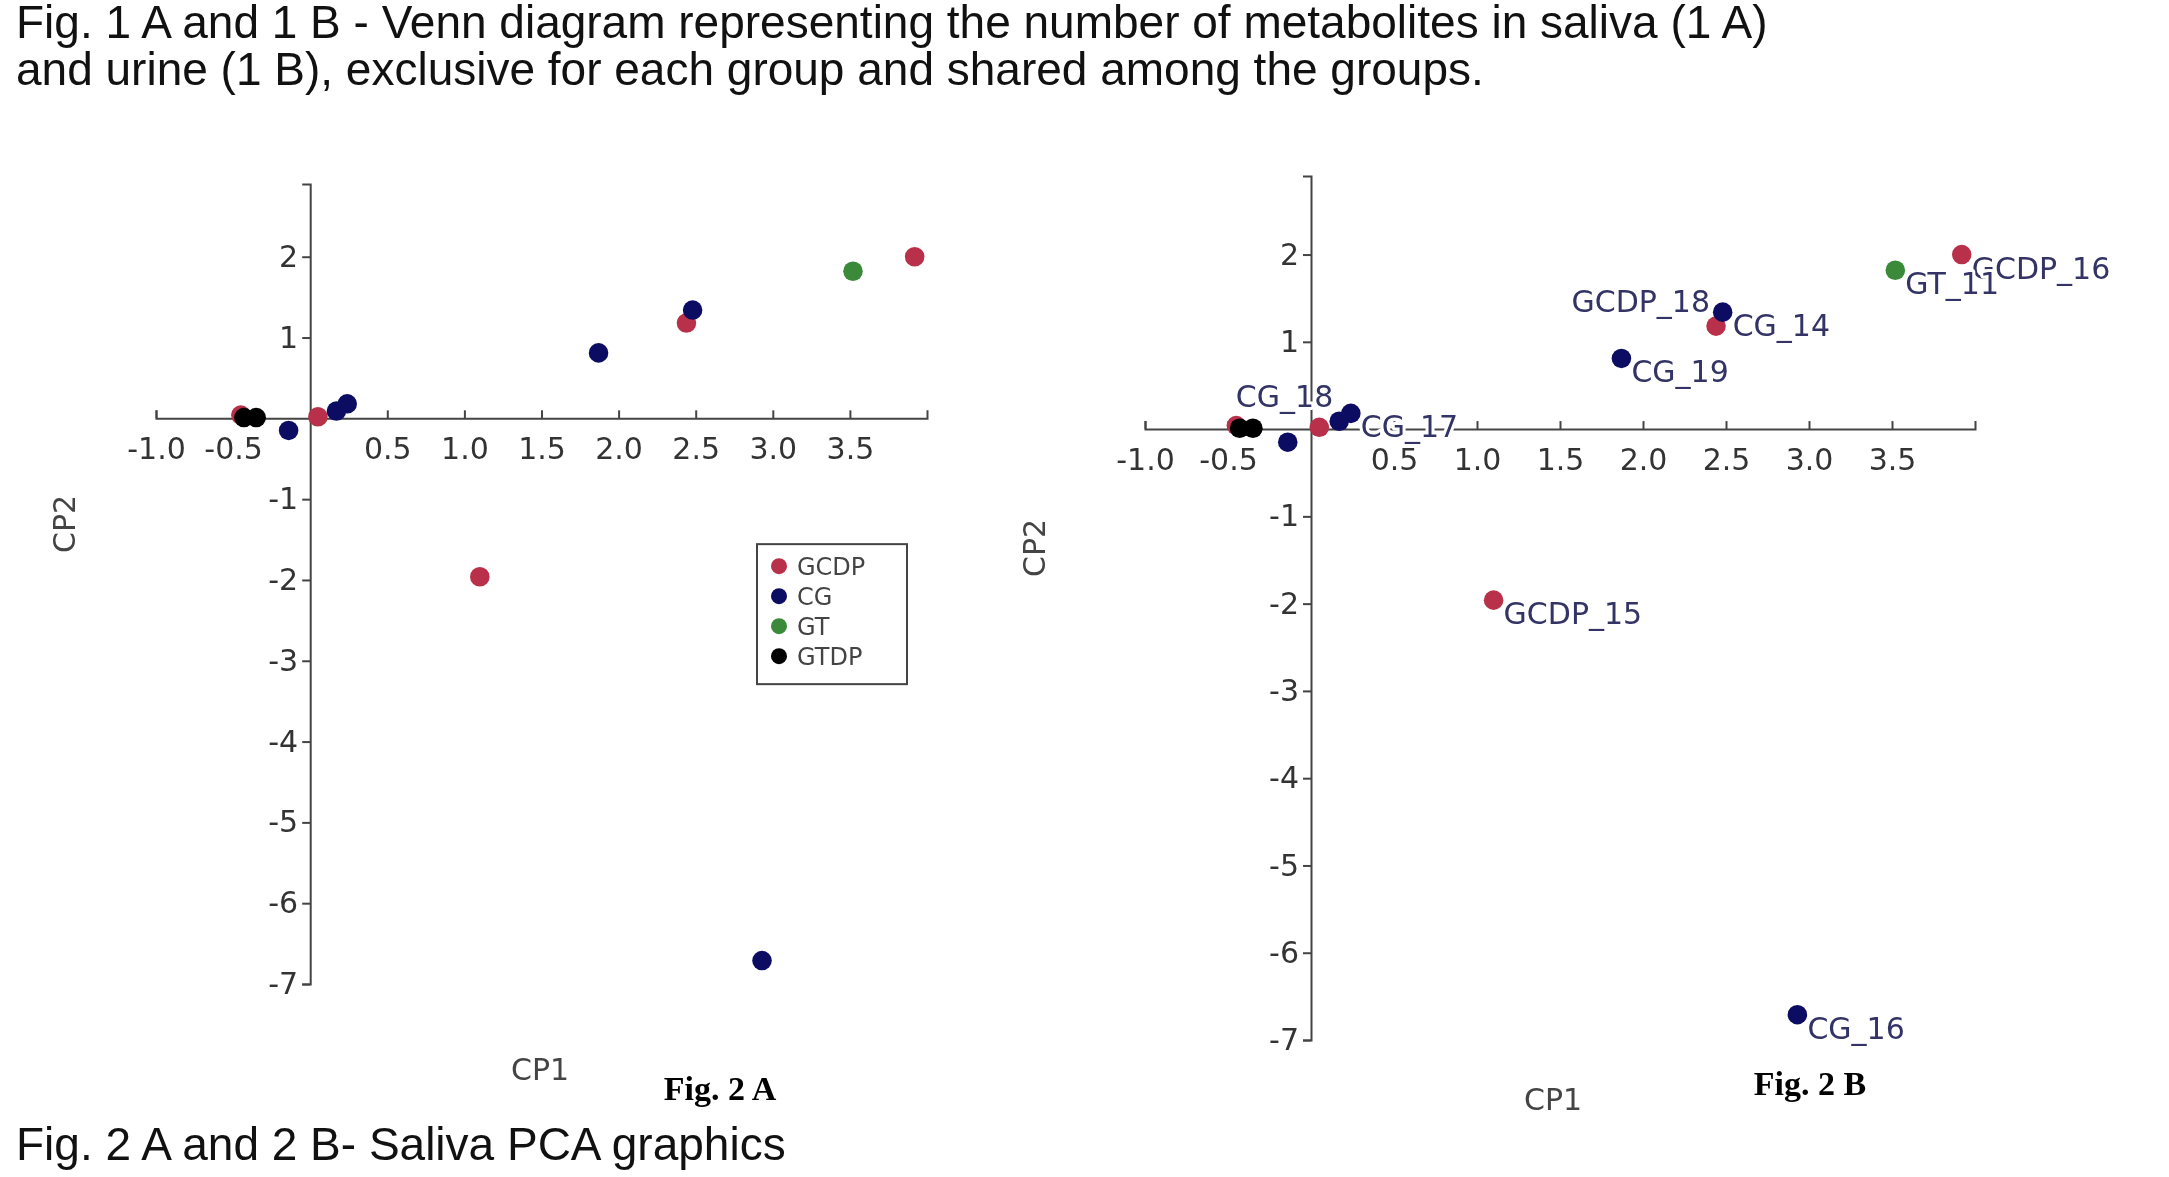  Describe the element at coordinates (720, 1088) in the screenshot. I see `text: Fig. 2 A` at that location.